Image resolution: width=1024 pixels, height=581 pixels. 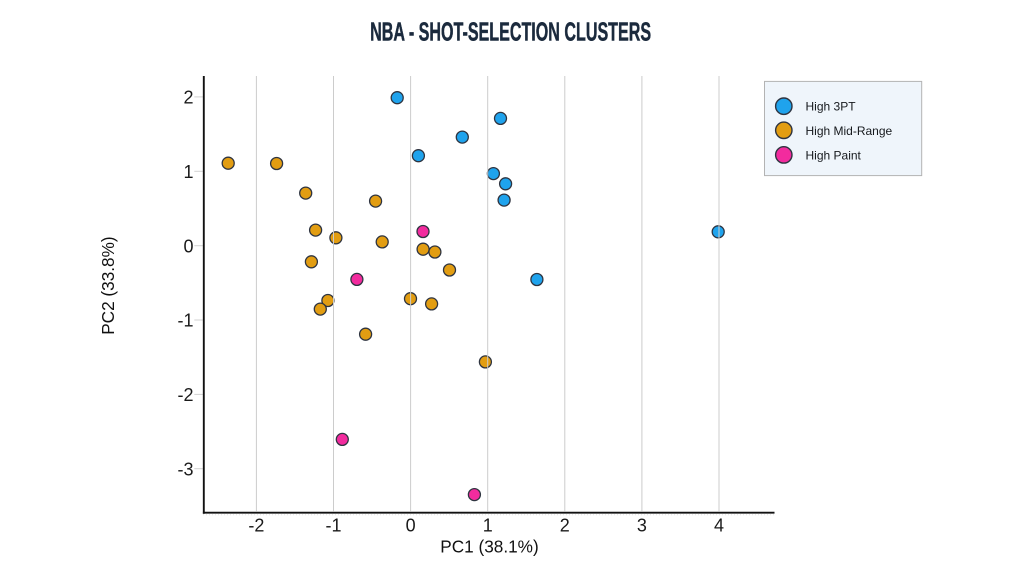 I want to click on svg-text: High Paint, so click(x=834, y=156).